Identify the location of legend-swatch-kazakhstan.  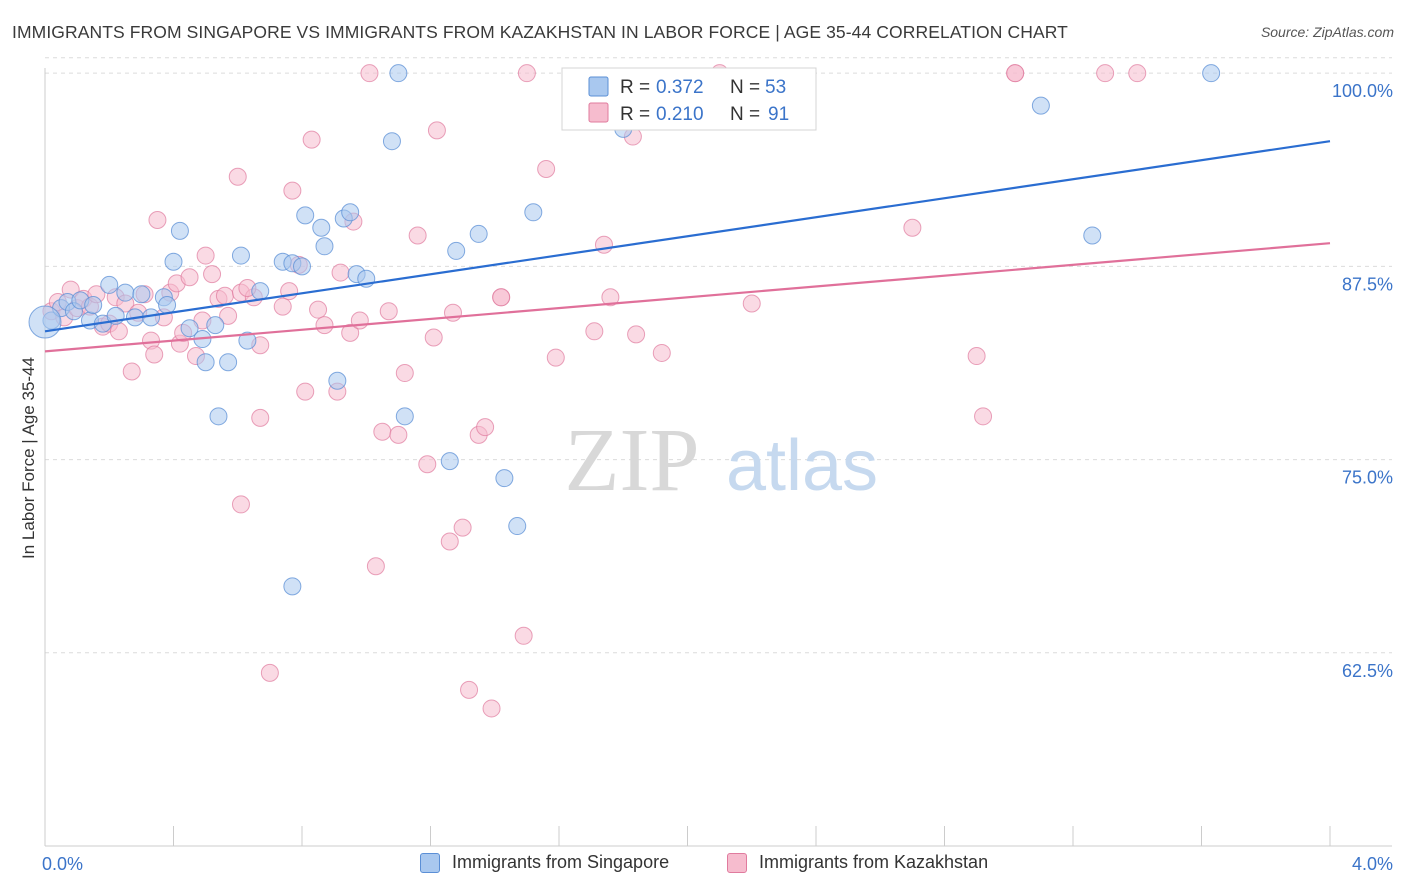
(737, 862).